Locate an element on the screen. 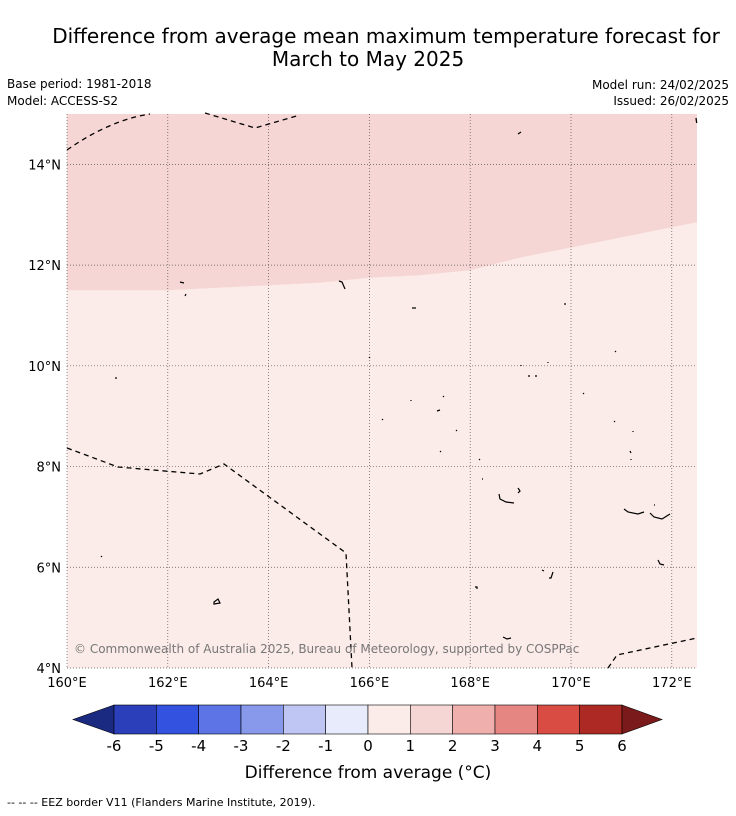 This screenshot has width=736, height=816. colorbar-tick-label: 0 is located at coordinates (368, 746).